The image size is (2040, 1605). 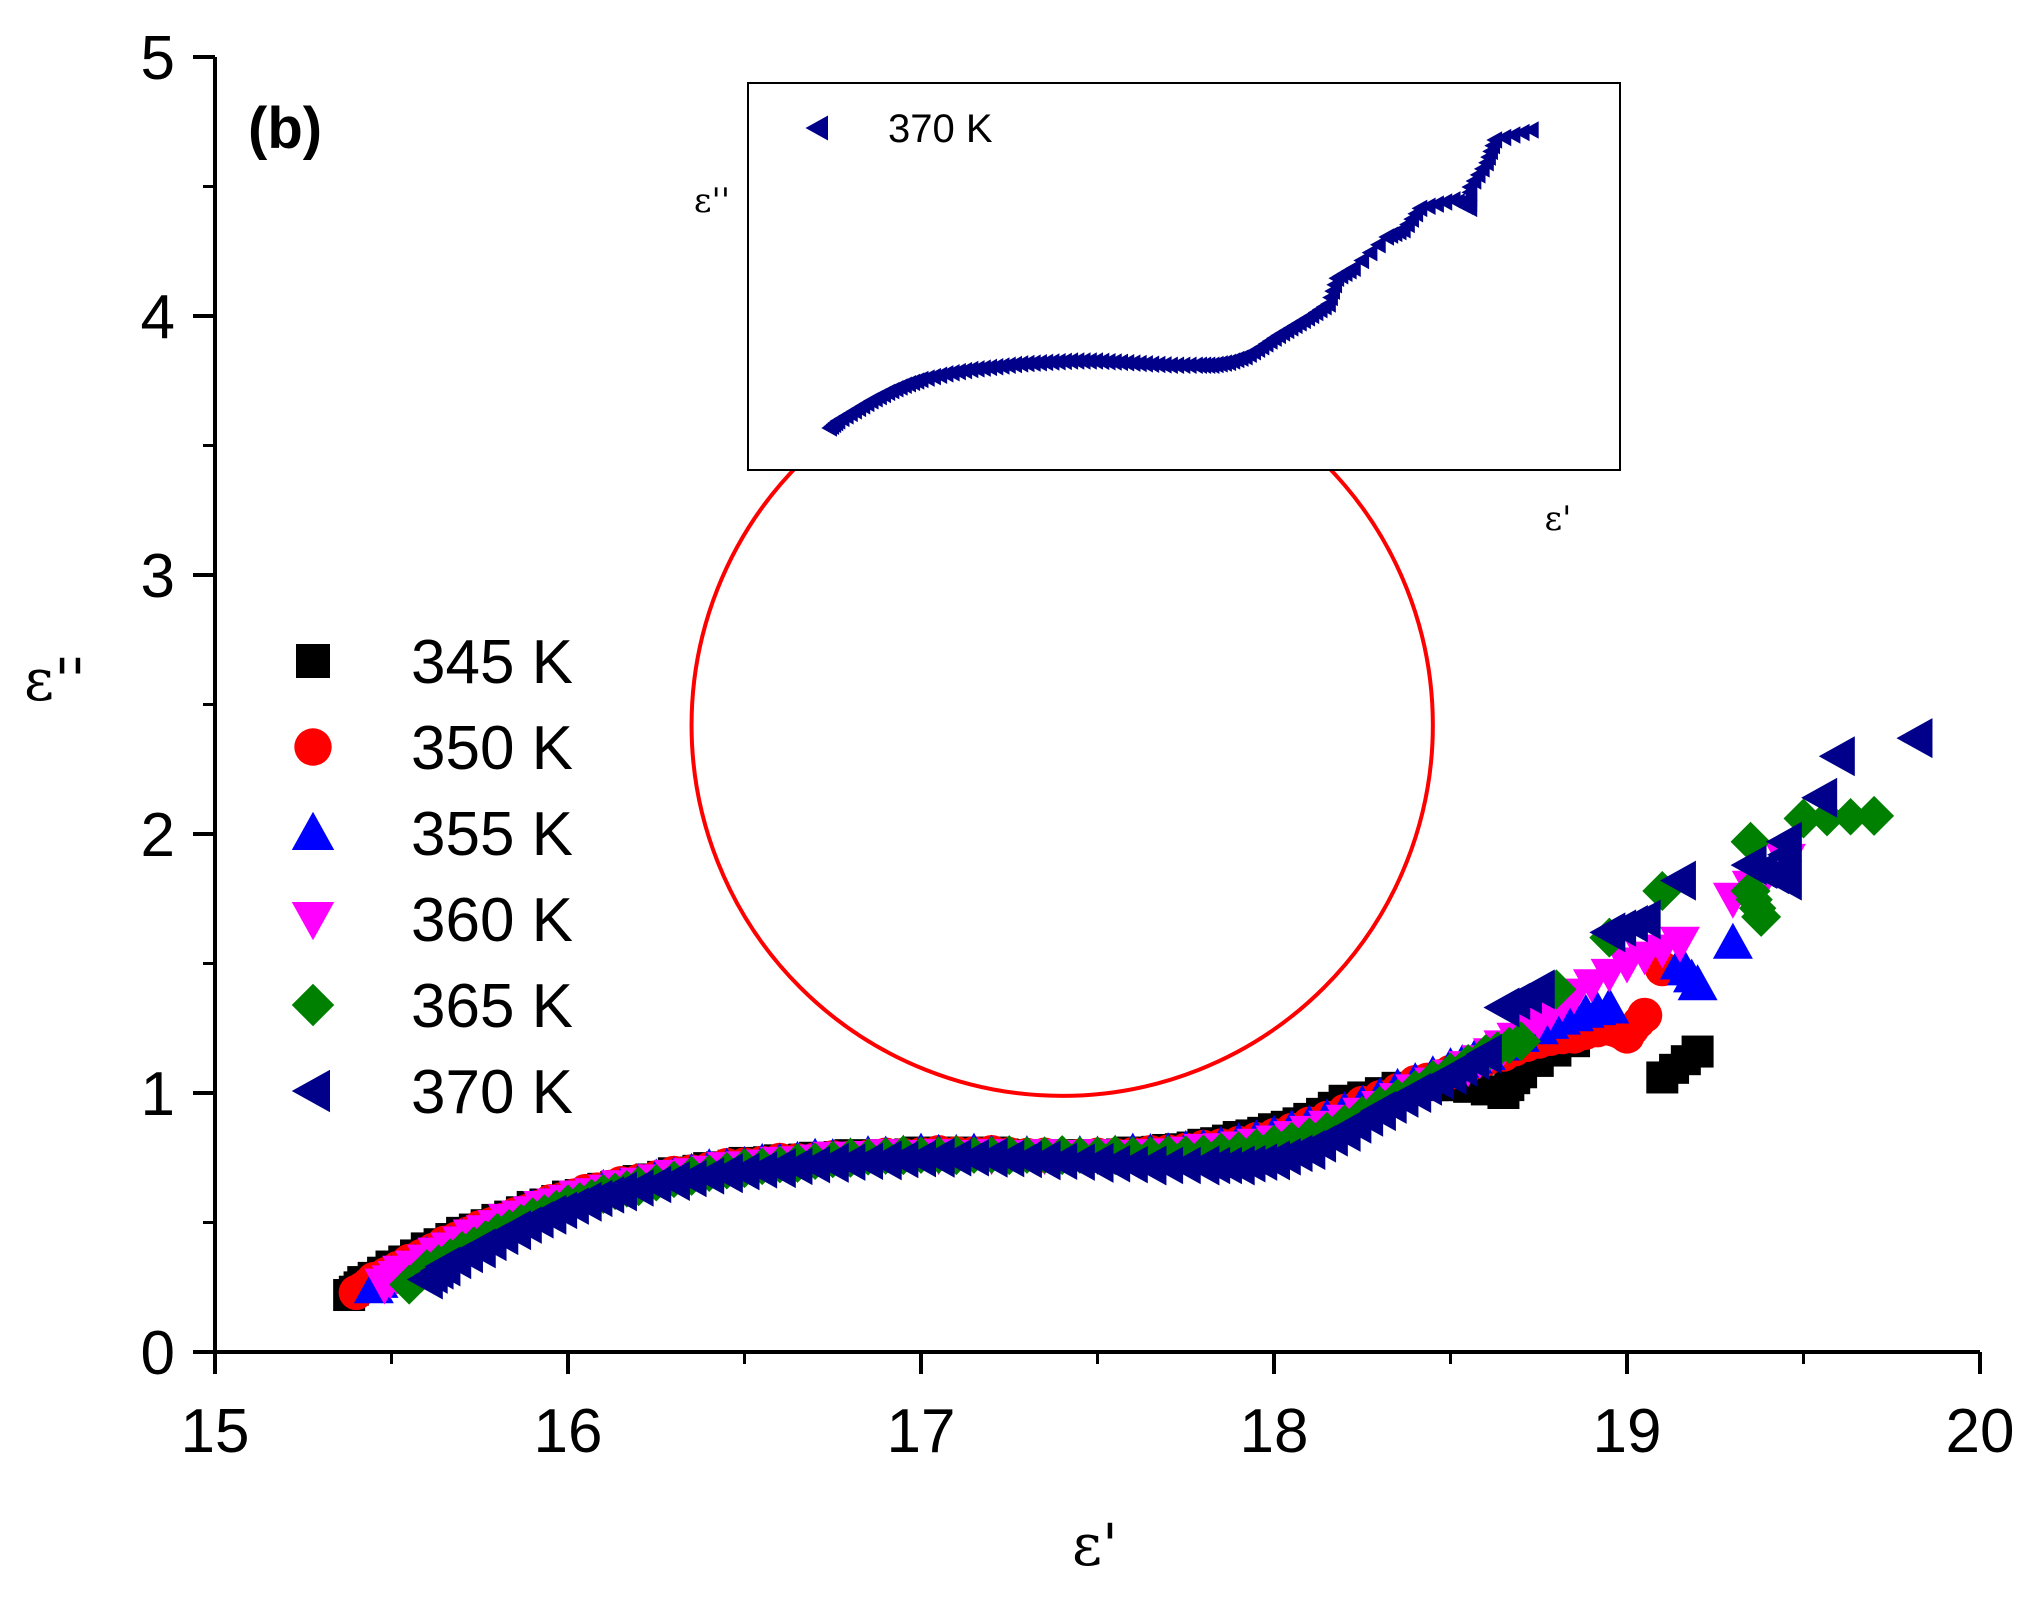 I want to click on x-tick-label: 15, so click(x=215, y=1431).